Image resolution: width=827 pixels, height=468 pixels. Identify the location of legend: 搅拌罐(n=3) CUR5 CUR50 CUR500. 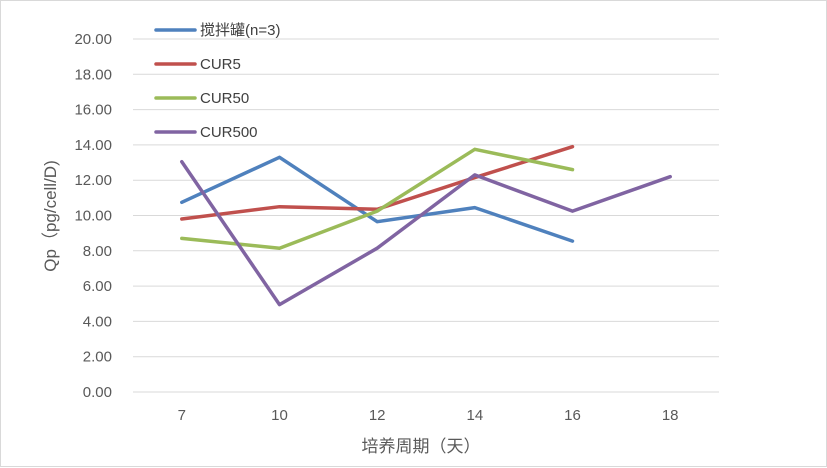
(217, 81).